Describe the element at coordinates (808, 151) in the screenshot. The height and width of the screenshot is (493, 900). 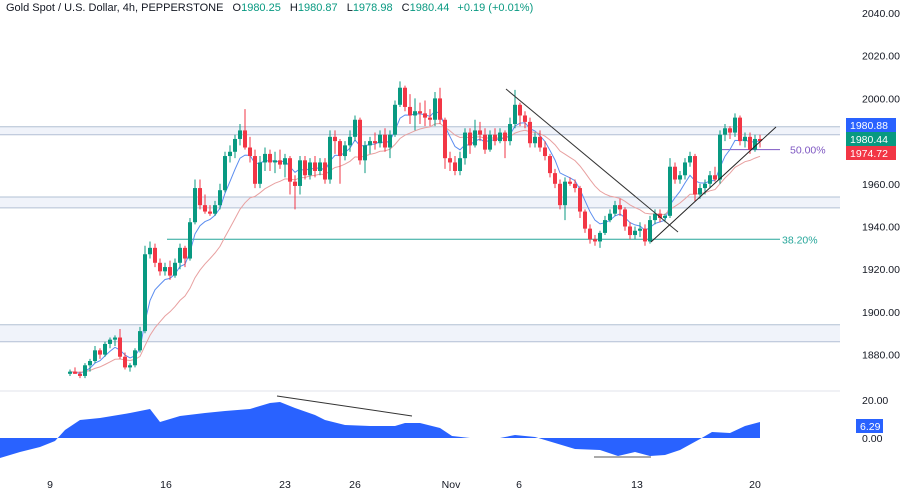
I see `fib-level-label: 50.00%` at that location.